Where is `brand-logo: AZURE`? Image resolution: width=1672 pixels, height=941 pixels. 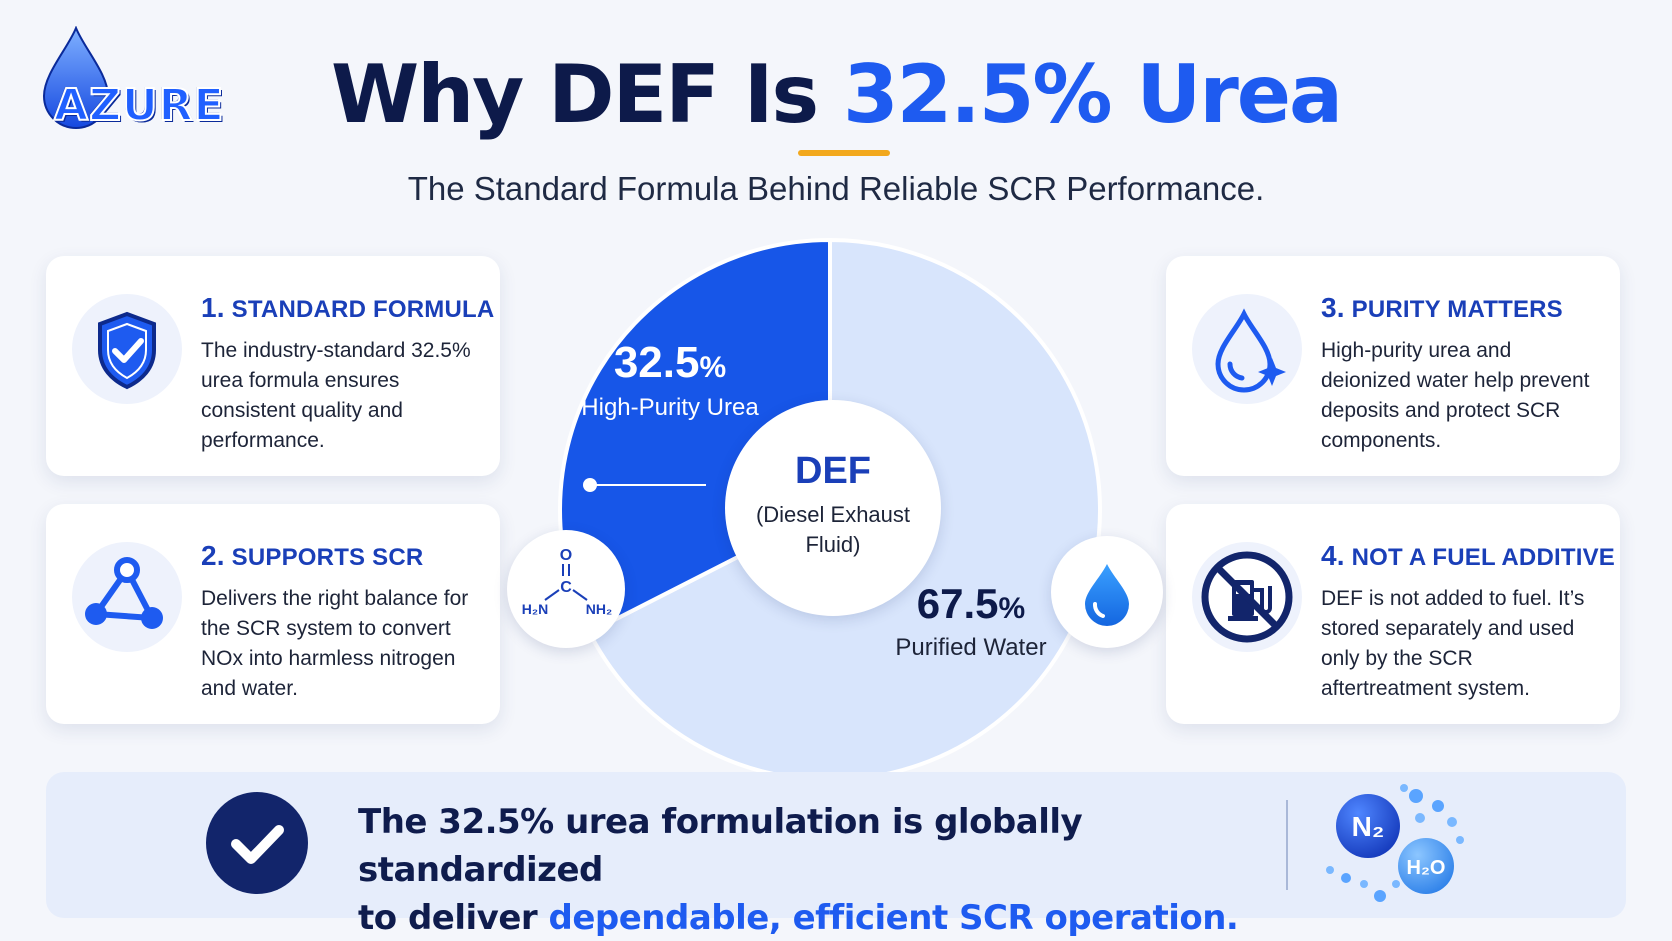 brand-logo: AZURE is located at coordinates (151, 80).